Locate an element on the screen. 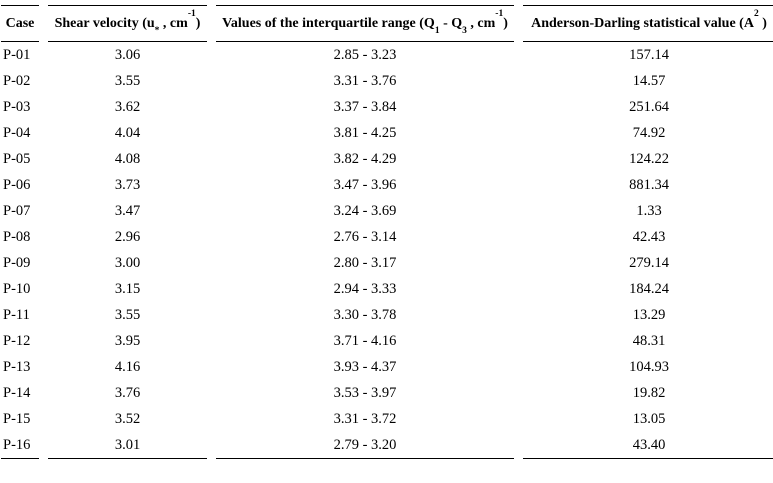 The height and width of the screenshot is (483, 773). cell-shear-velocity: 3.00 is located at coordinates (127, 262).